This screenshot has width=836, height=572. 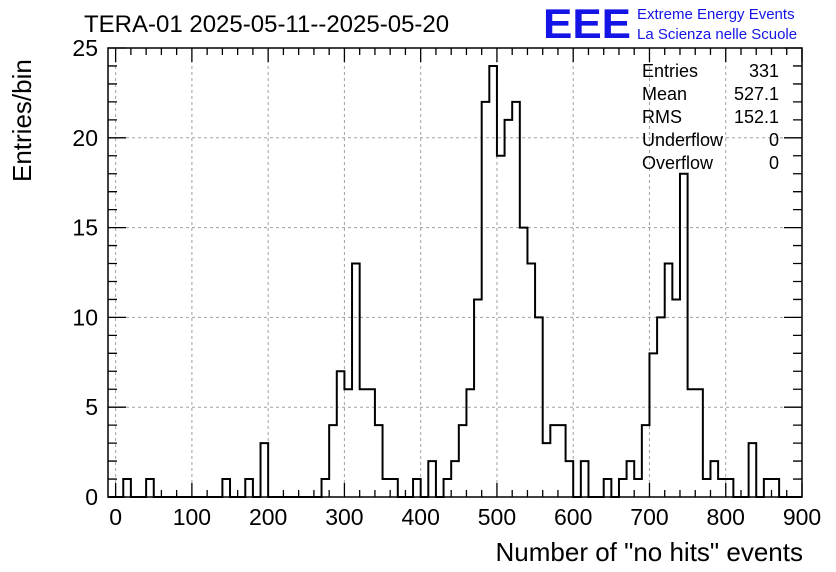 What do you see at coordinates (683, 140) in the screenshot?
I see `stats-label: Underflow` at bounding box center [683, 140].